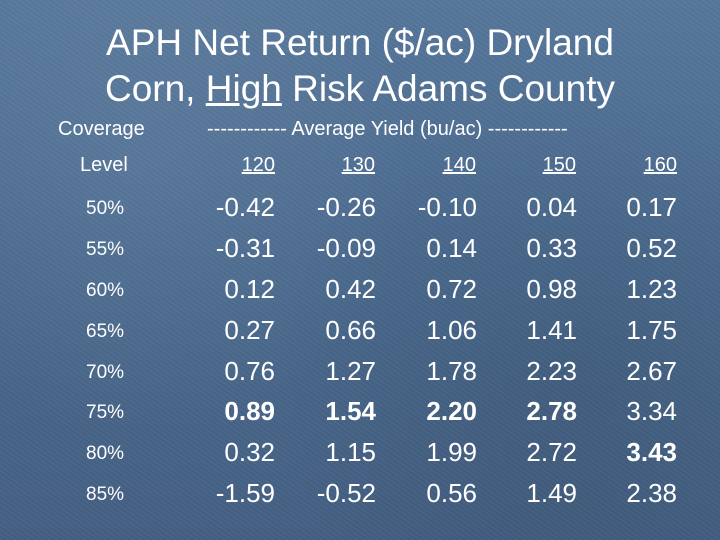 This screenshot has width=720, height=540. Describe the element at coordinates (105, 412) in the screenshot. I see `coverage-level-label: 75%` at that location.